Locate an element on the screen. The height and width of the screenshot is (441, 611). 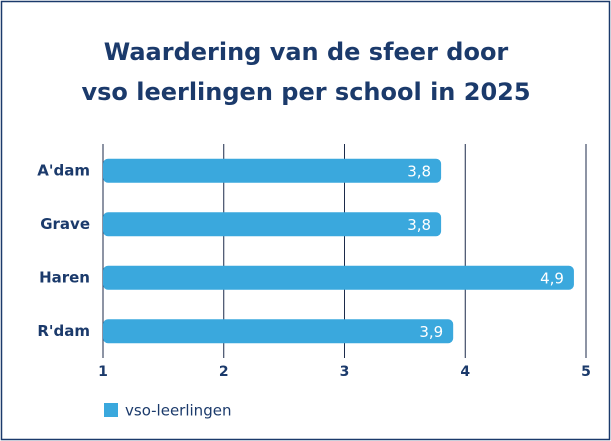
x-tick-label: 4 is located at coordinates (465, 372).